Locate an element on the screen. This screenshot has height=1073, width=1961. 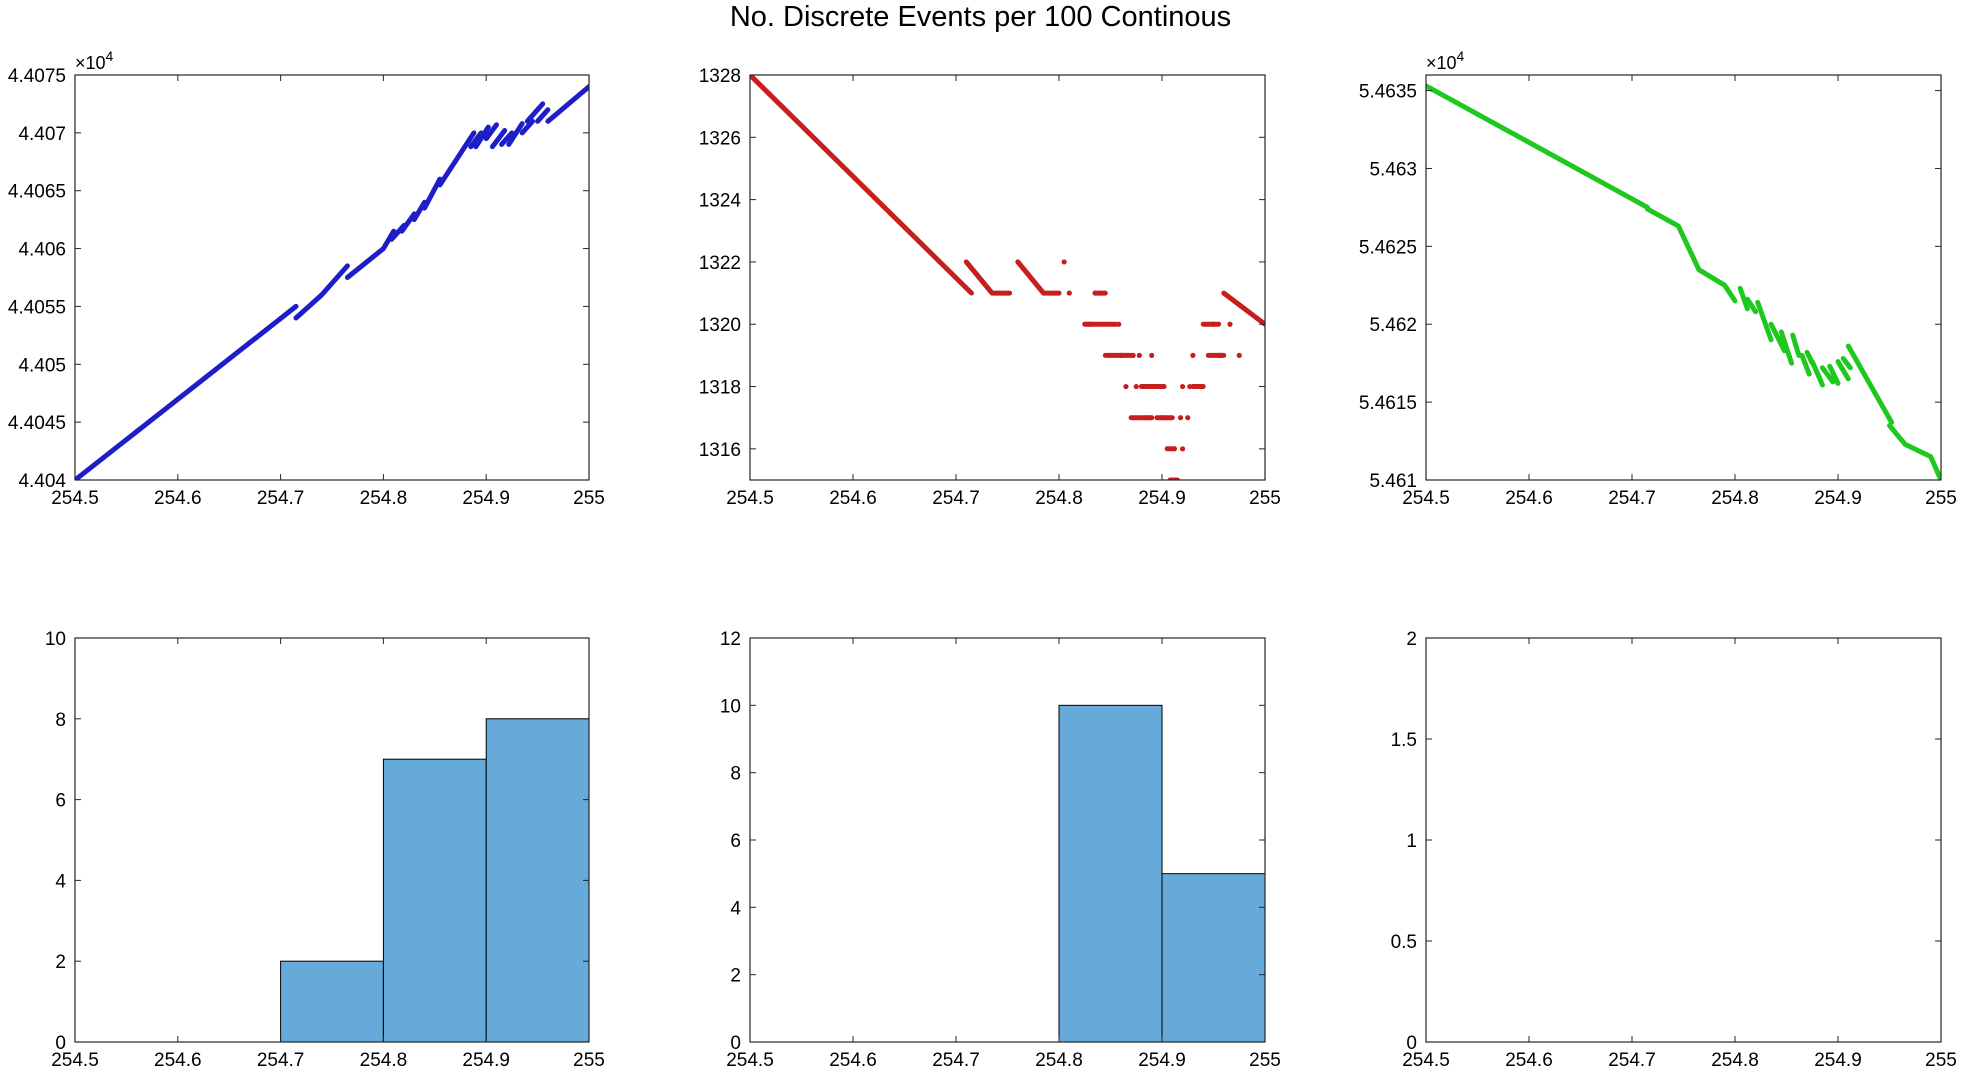
y-exponent-label: ×10⁴ is located at coordinates (94, 60).